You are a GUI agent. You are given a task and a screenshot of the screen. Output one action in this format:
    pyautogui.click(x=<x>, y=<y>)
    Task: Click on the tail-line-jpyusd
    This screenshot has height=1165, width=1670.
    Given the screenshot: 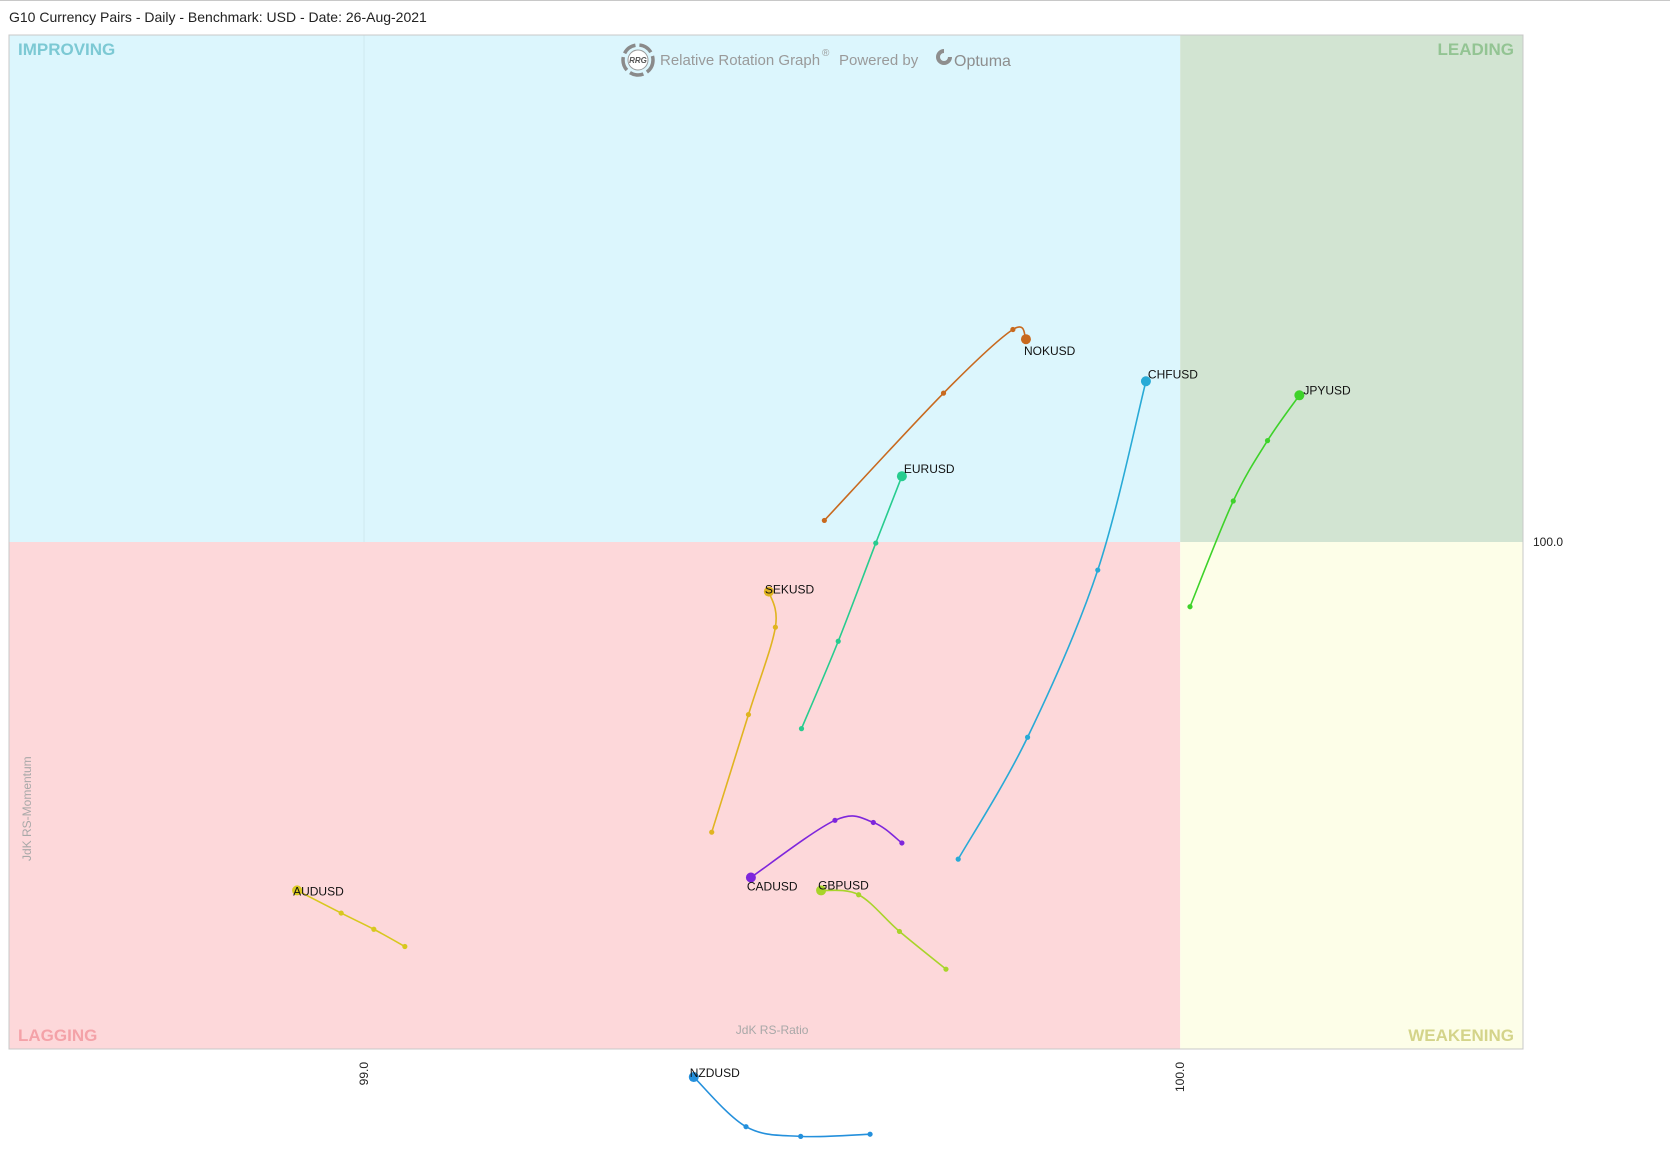 What is the action you would take?
    pyautogui.click(x=1245, y=501)
    